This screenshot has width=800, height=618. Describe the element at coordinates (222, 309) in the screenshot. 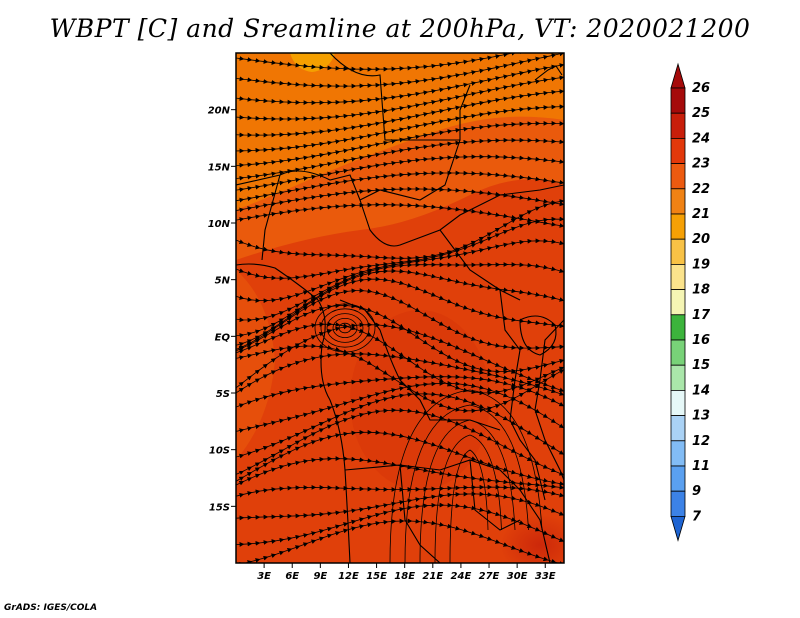

I see `latitude-axis: 20N 15N 10N 5N EQ 5S 10S 15S` at that location.